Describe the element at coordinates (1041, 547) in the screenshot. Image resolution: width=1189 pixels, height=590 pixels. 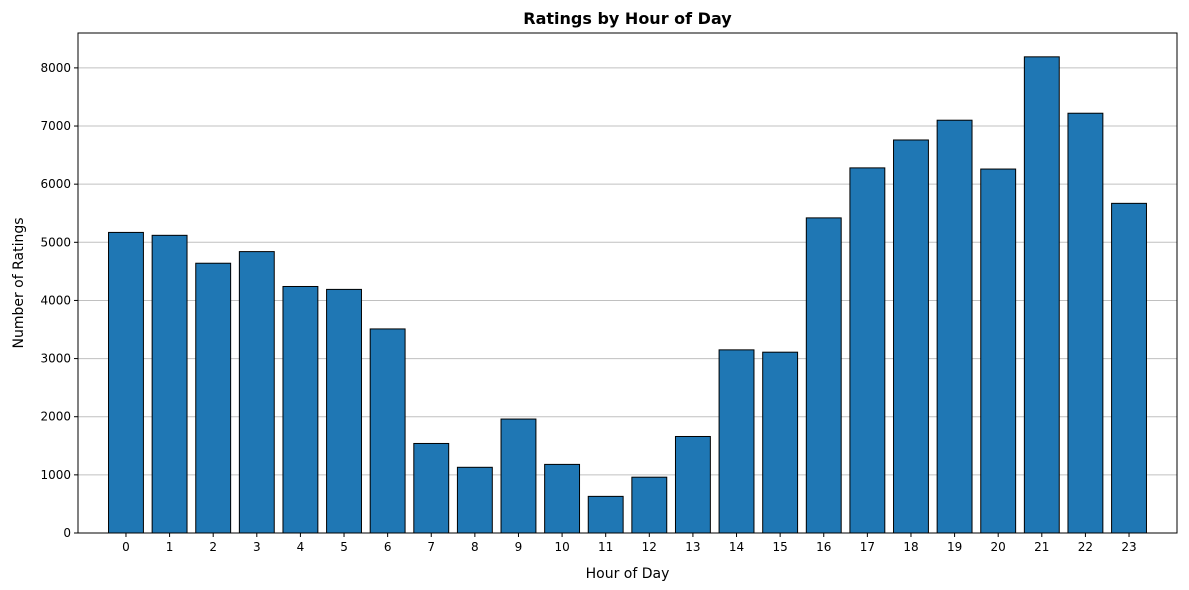
I see `x-tick-label: 21` at that location.